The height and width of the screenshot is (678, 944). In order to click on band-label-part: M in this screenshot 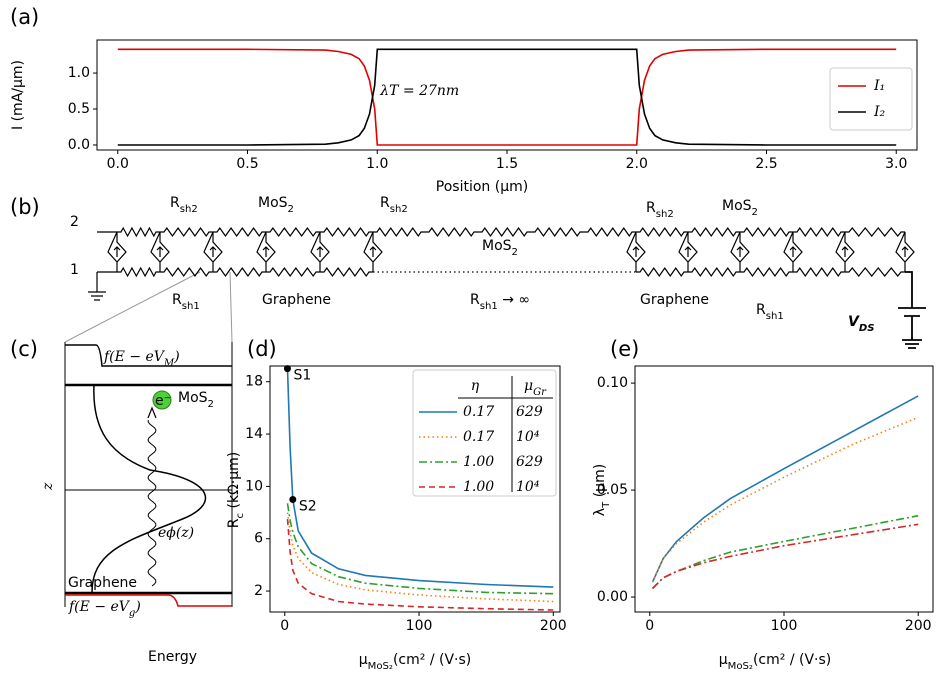, I will do `click(169, 363)`.